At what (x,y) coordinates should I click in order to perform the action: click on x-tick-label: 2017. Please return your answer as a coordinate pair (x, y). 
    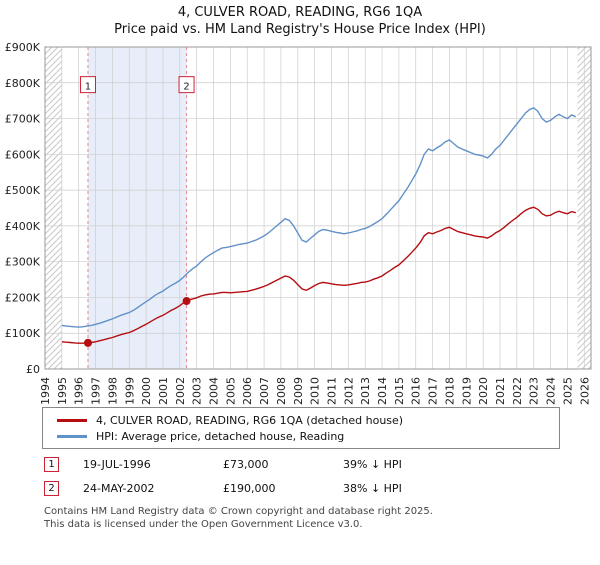
    Looking at the image, I should click on (433, 391).